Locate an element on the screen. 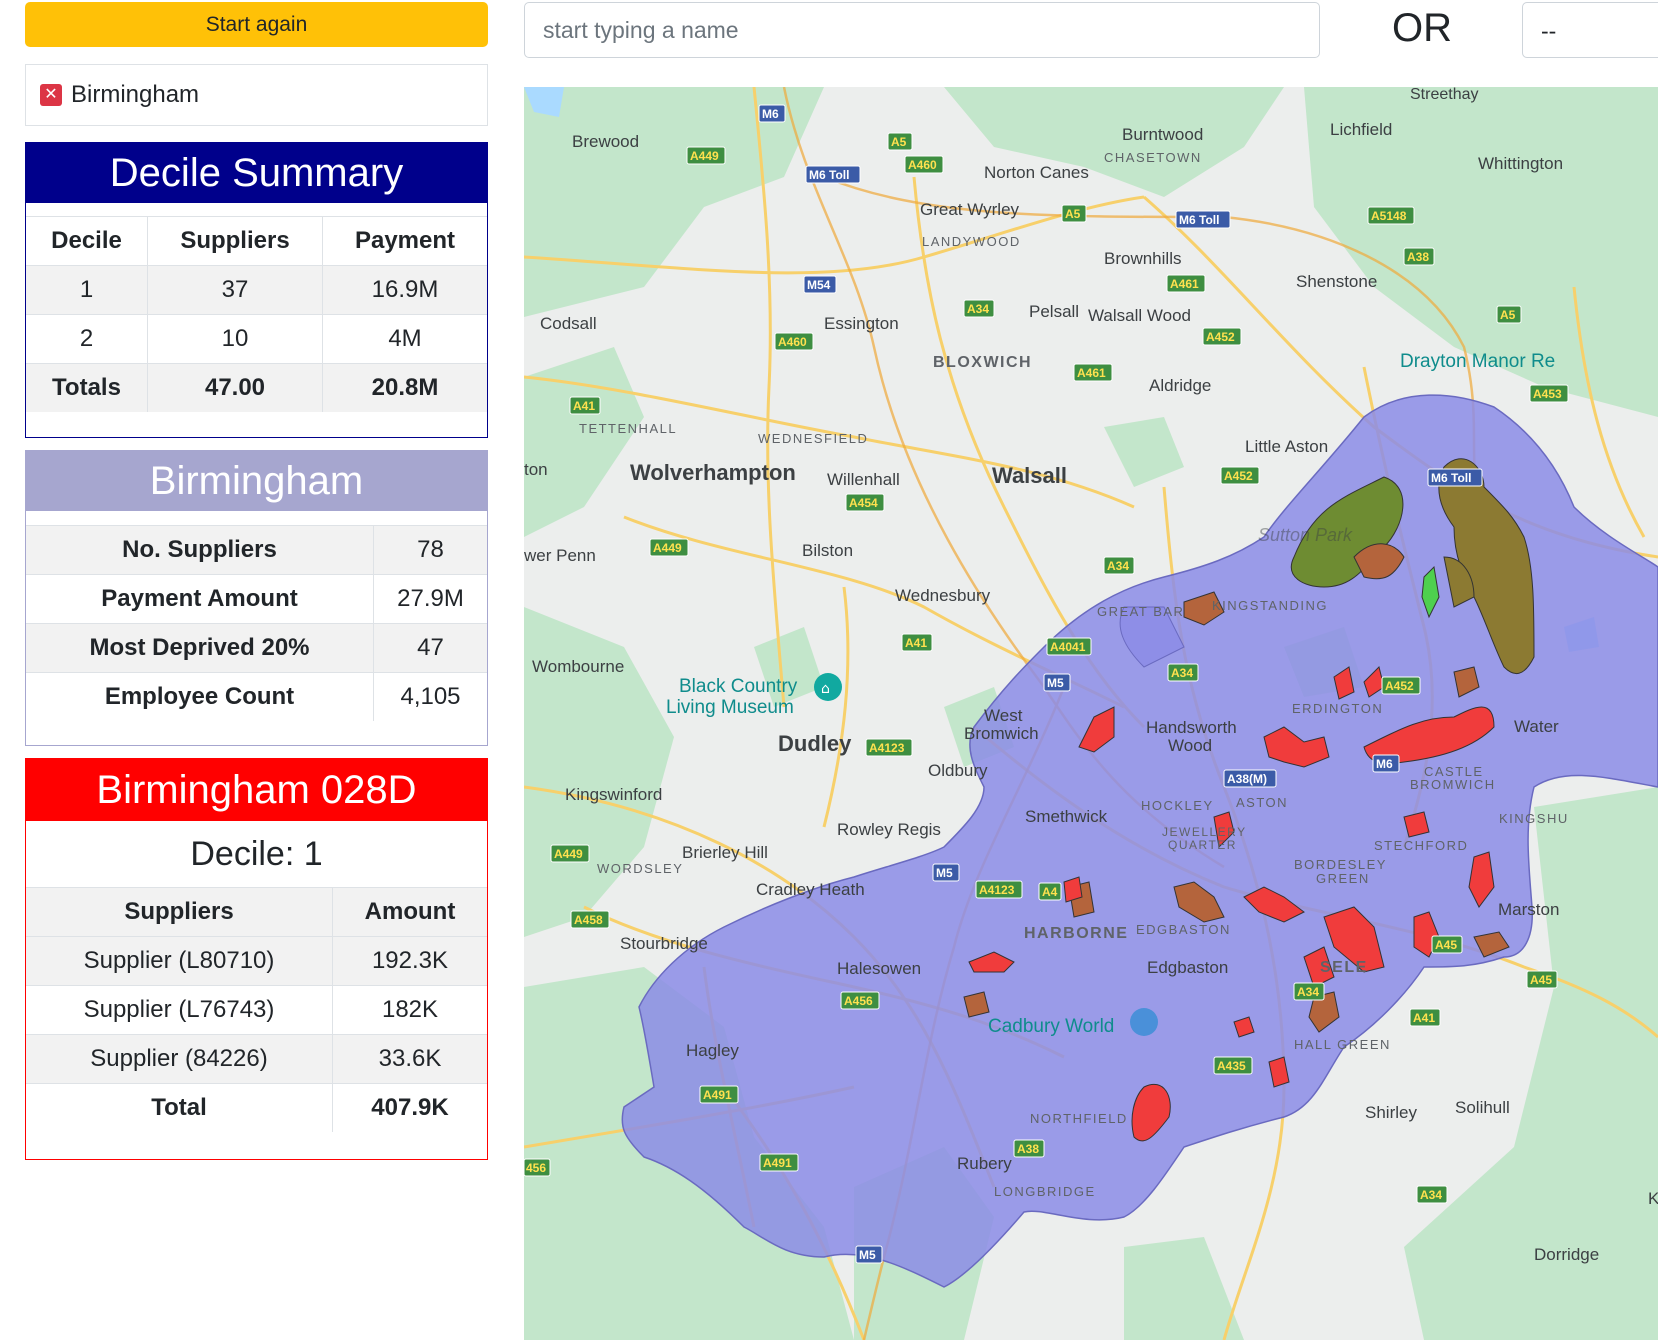  table-row: Payment Amount 27.9M is located at coordinates (256, 599).